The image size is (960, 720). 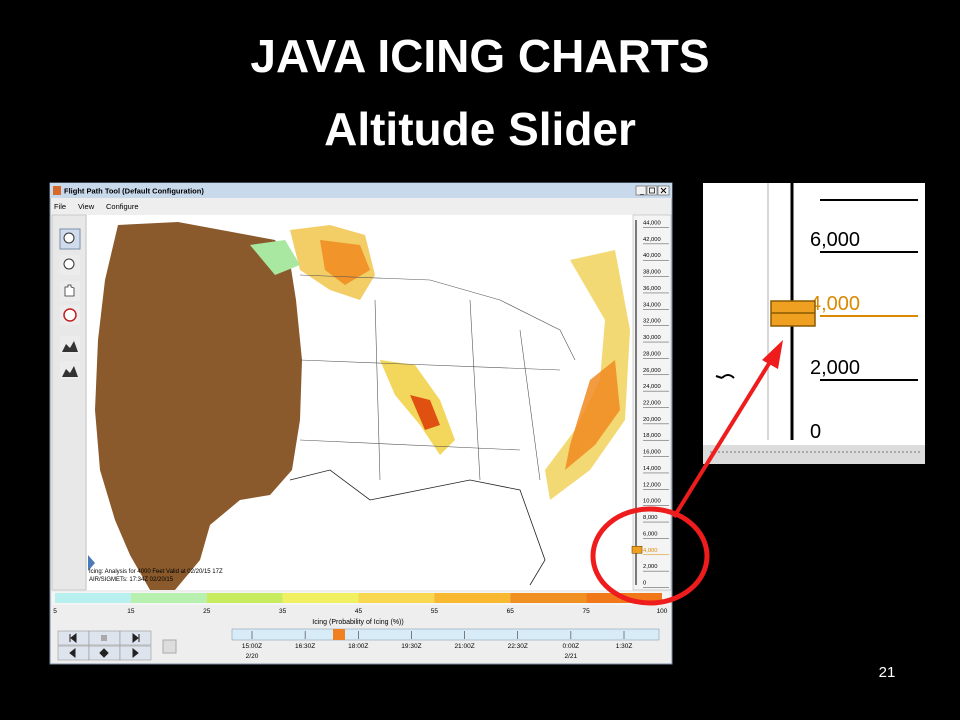 I want to click on altitude-label: 2,000, so click(x=650, y=567).